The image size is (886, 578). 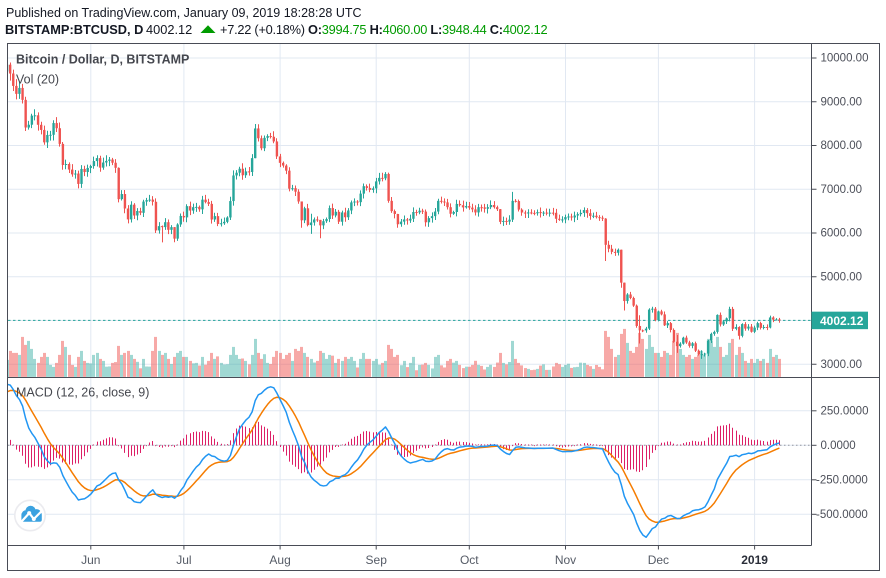 What do you see at coordinates (82, 393) in the screenshot?
I see `svg-text: MACD (12, 26, close, 9)` at bounding box center [82, 393].